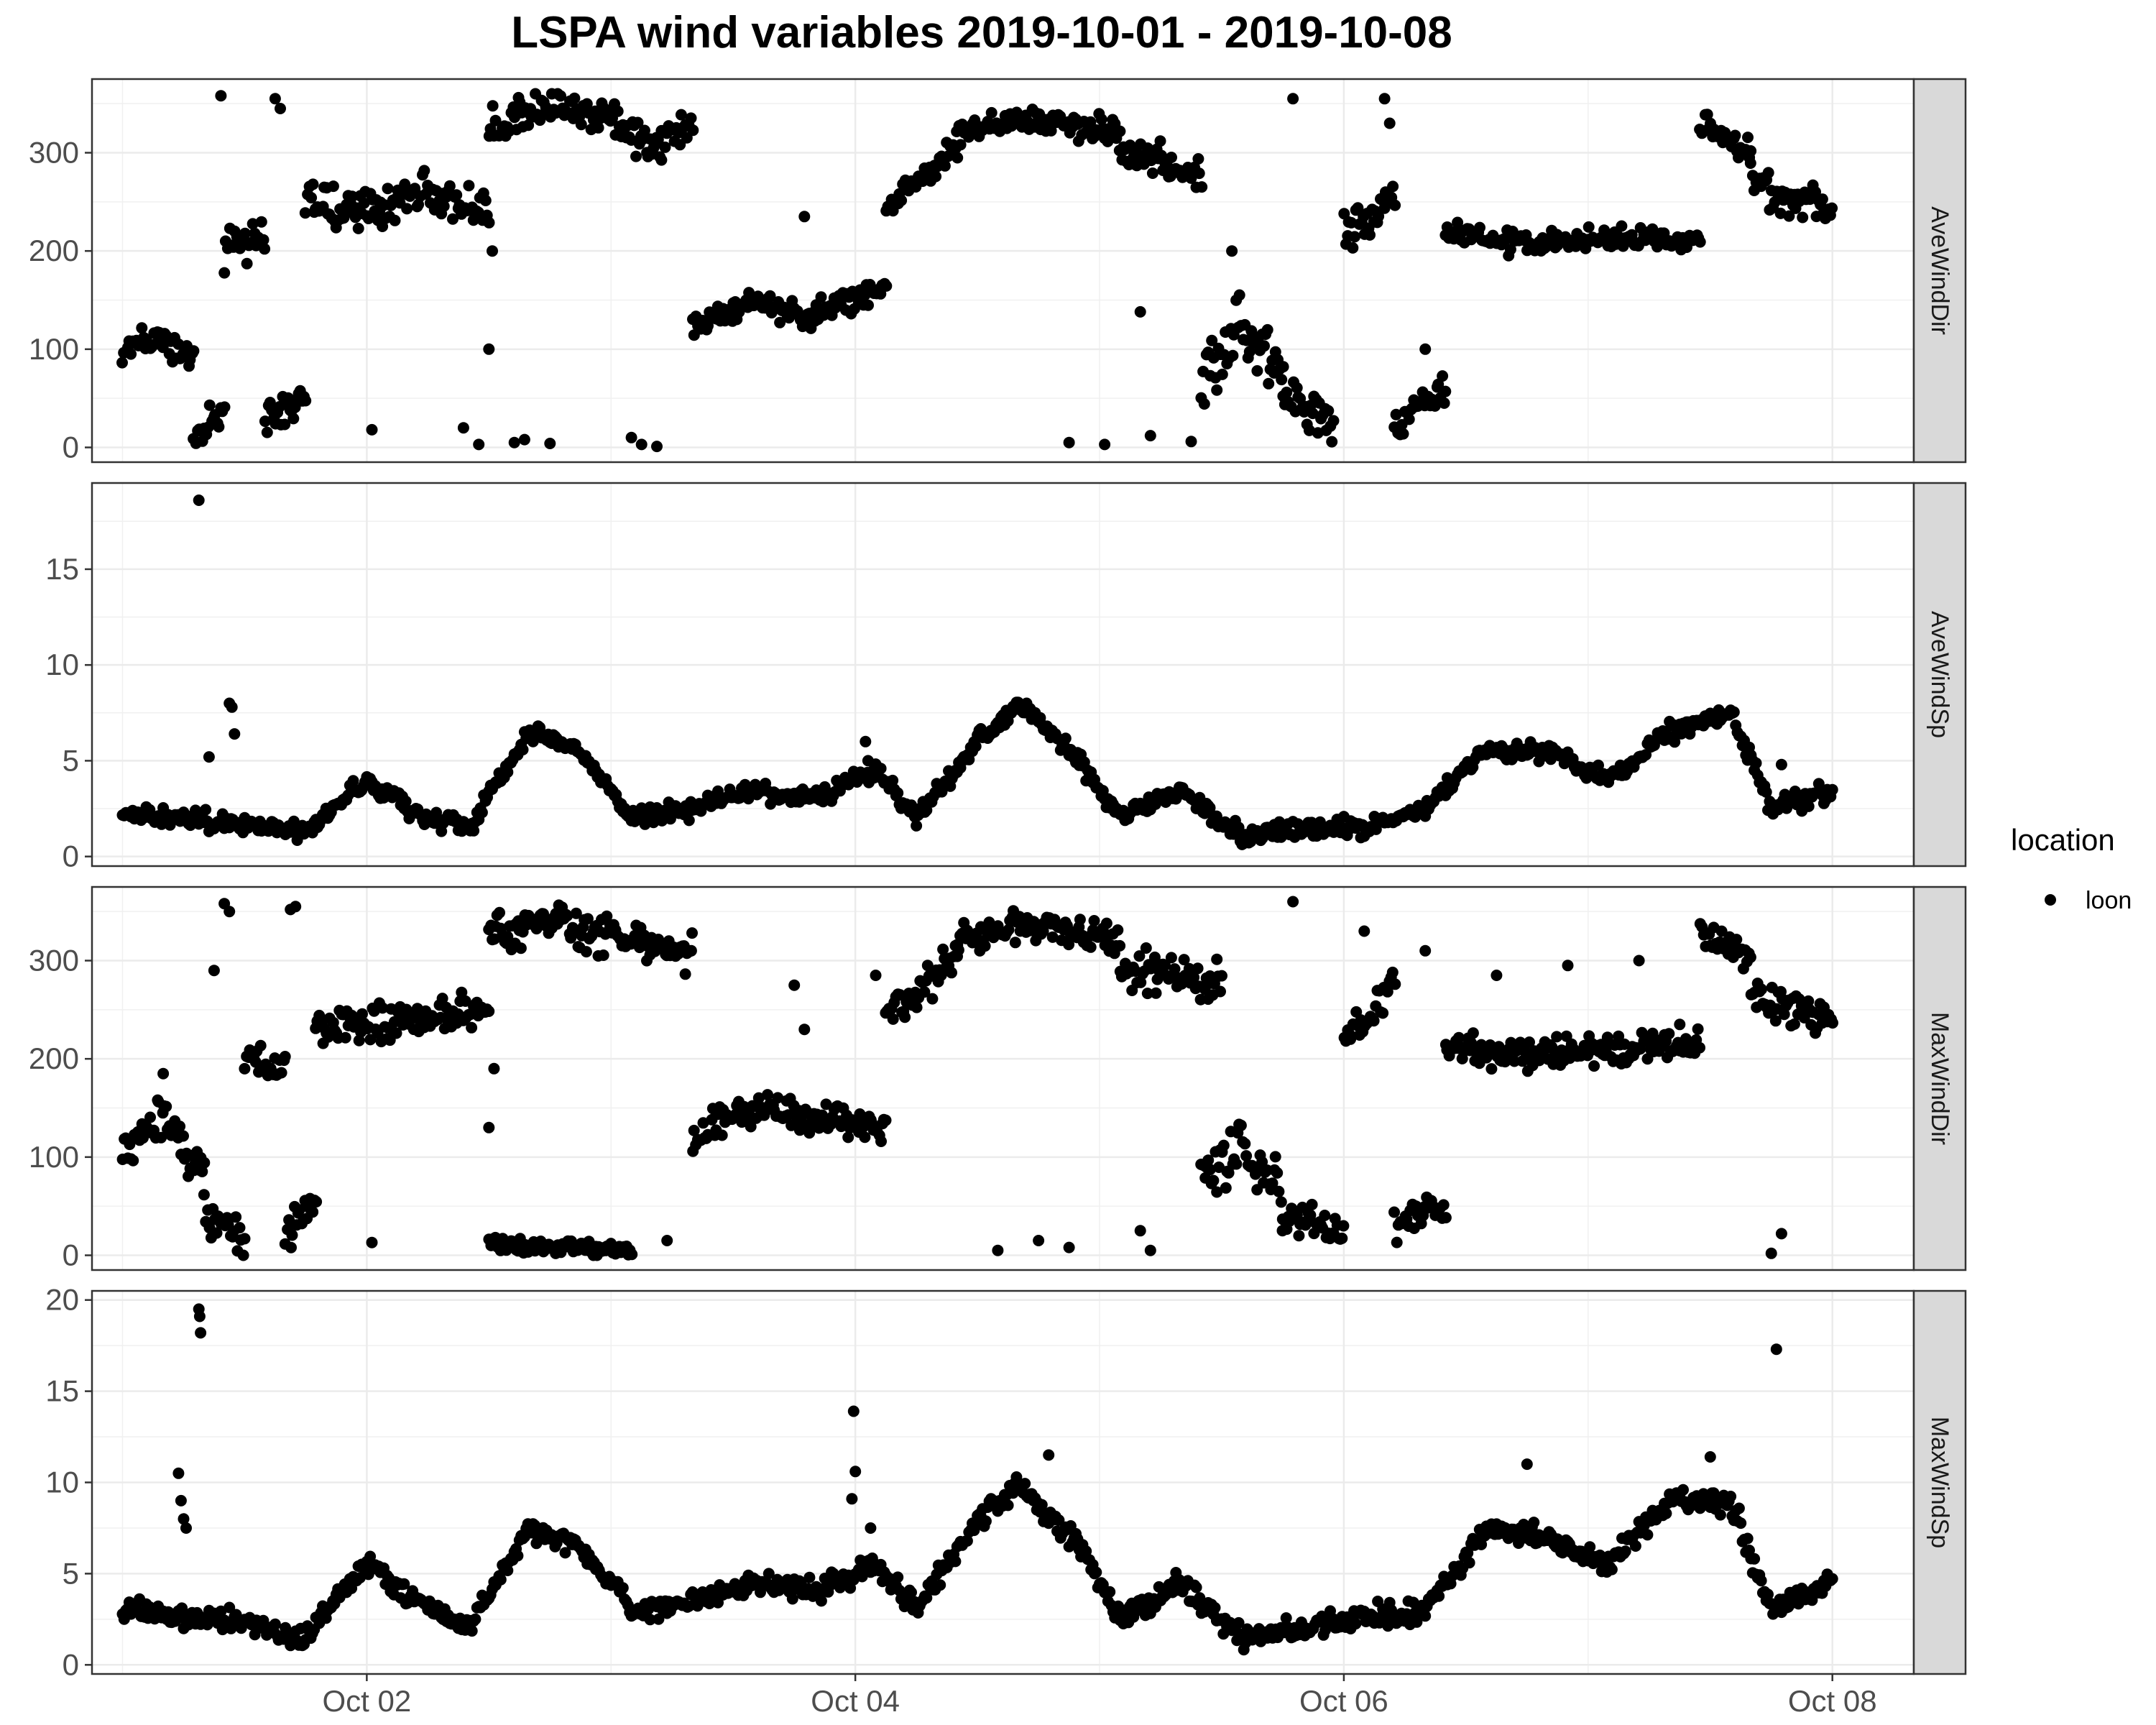 This screenshot has height=1725, width=2156. I want to click on y-tick-label: 0, so click(71, 1255).